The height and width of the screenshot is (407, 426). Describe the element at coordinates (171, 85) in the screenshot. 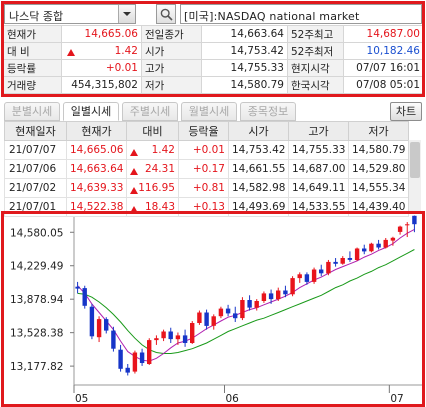

I see `quote-label: 저가` at that location.